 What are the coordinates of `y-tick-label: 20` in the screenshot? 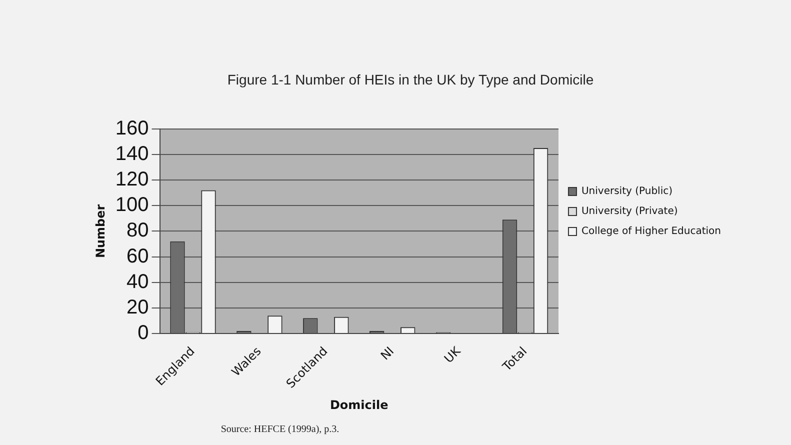 It's located at (137, 307).